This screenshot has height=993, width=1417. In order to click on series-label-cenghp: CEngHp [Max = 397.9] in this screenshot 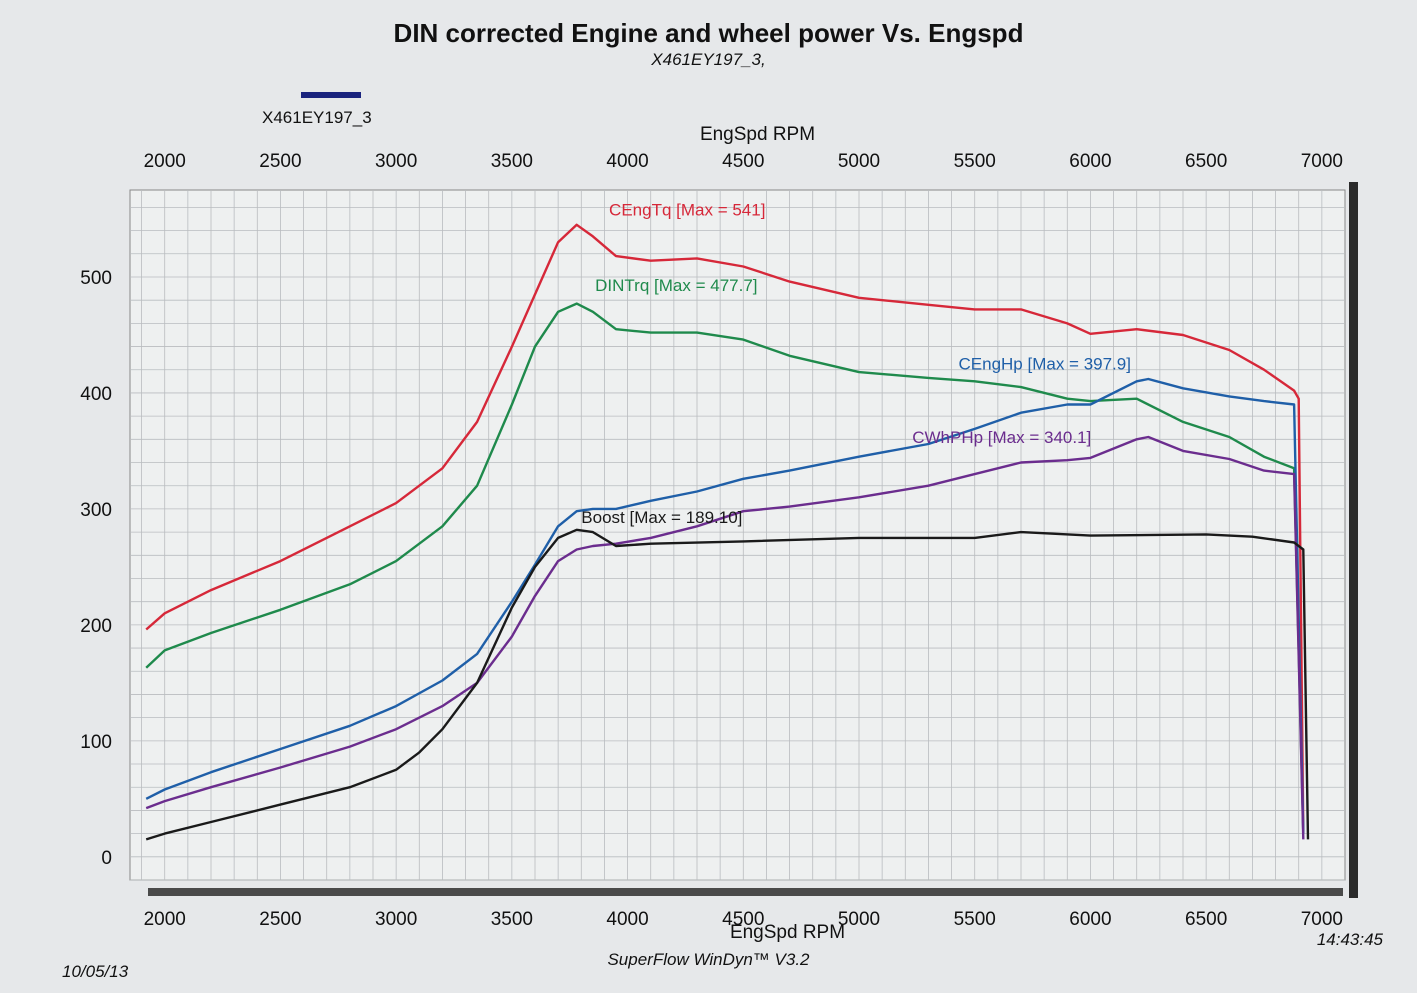, I will do `click(1045, 364)`.